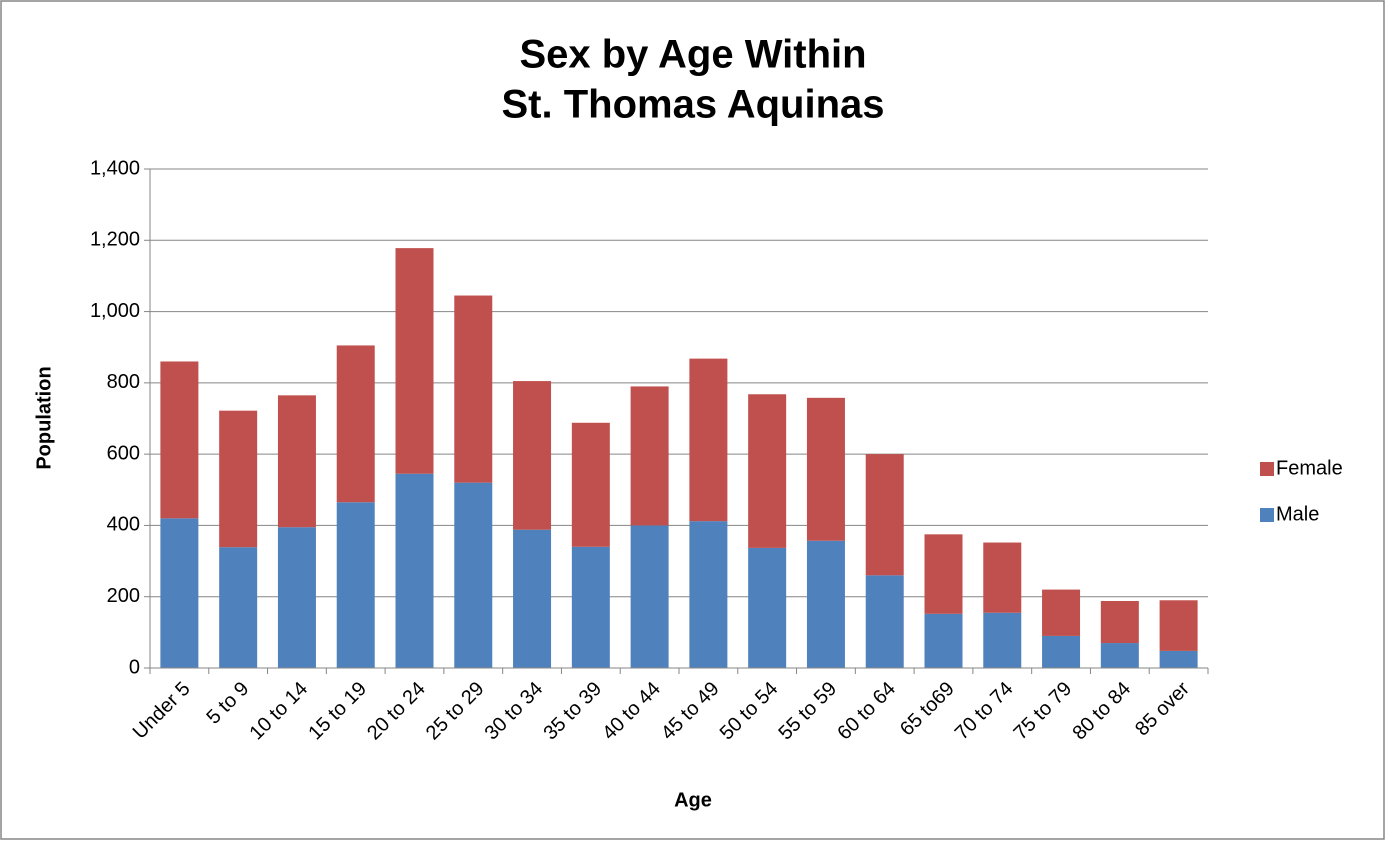 The image size is (1386, 841). I want to click on legend-label: Male, so click(1297, 514).